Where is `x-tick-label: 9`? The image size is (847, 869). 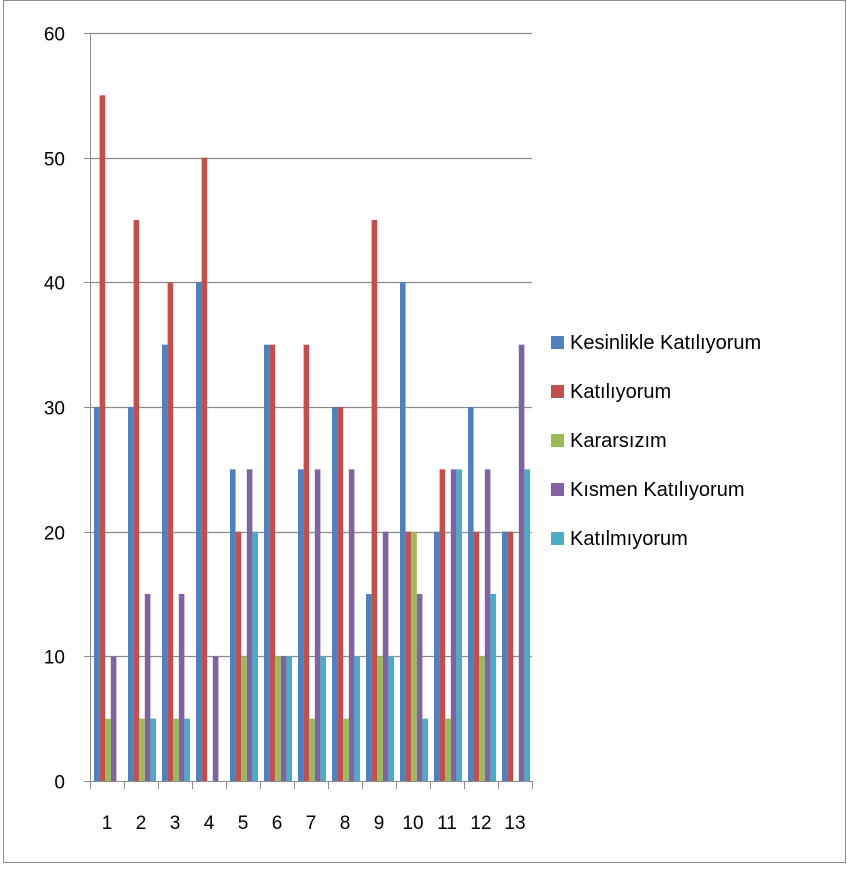
x-tick-label: 9 is located at coordinates (379, 823).